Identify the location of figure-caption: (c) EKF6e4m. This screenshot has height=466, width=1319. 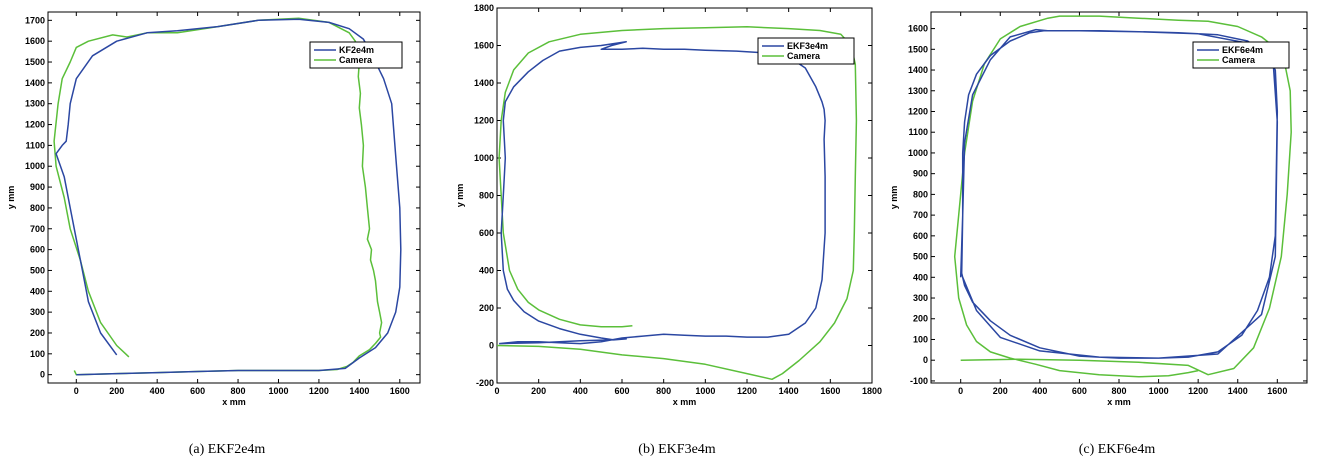
(1117, 449).